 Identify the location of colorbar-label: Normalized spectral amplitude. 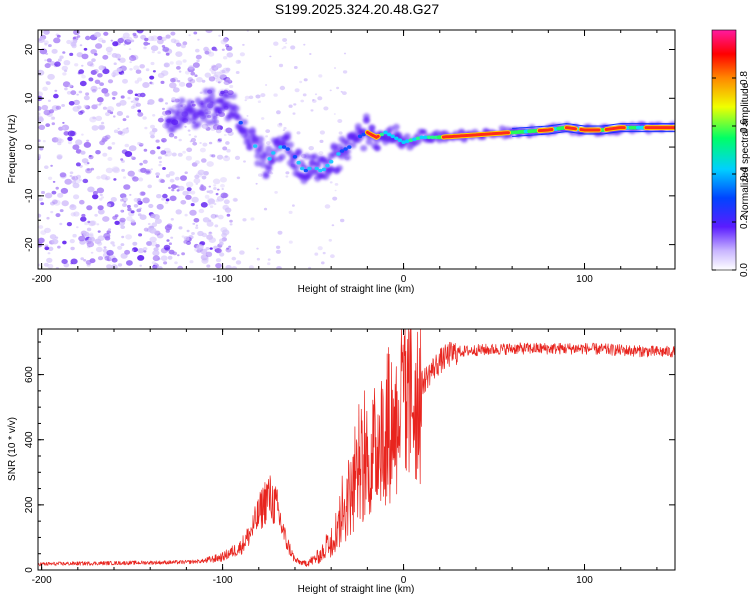
(745, 149).